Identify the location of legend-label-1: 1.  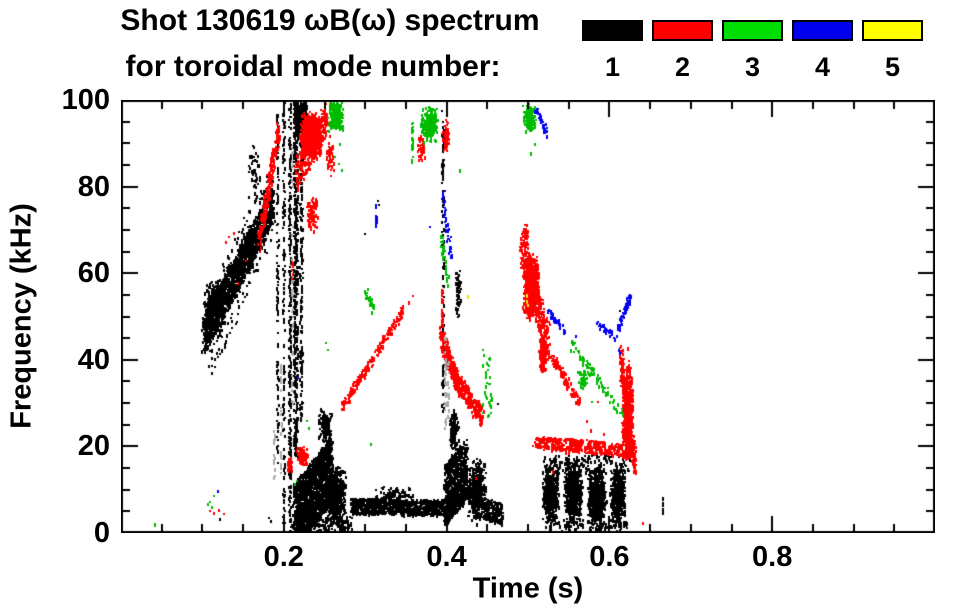
(612, 67).